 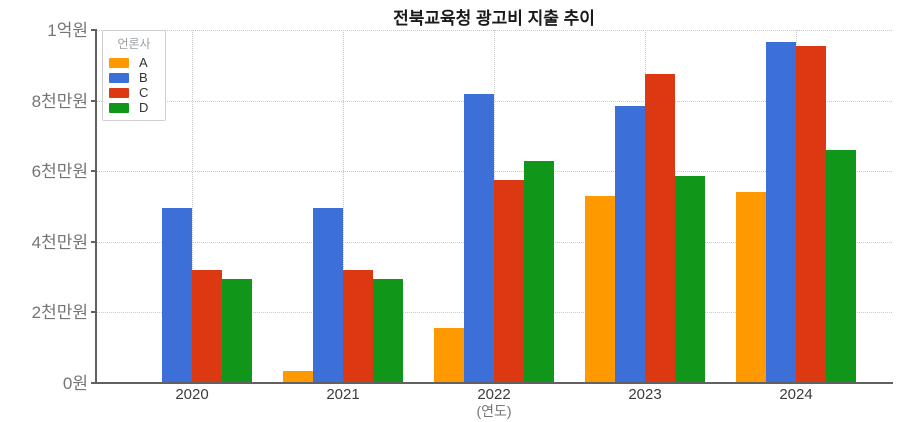 I want to click on y-tick-label: 6천만원, so click(x=59, y=172).